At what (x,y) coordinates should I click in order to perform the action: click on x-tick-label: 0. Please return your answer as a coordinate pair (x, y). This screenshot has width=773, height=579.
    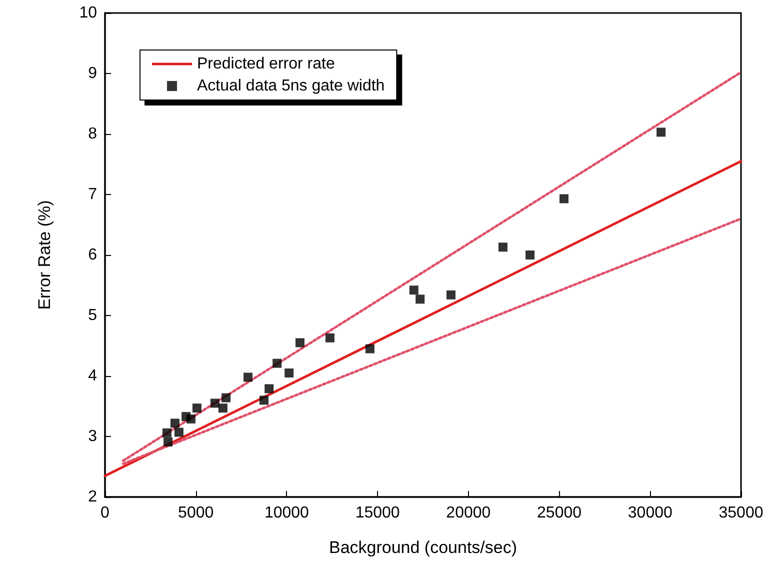
    Looking at the image, I should click on (105, 513).